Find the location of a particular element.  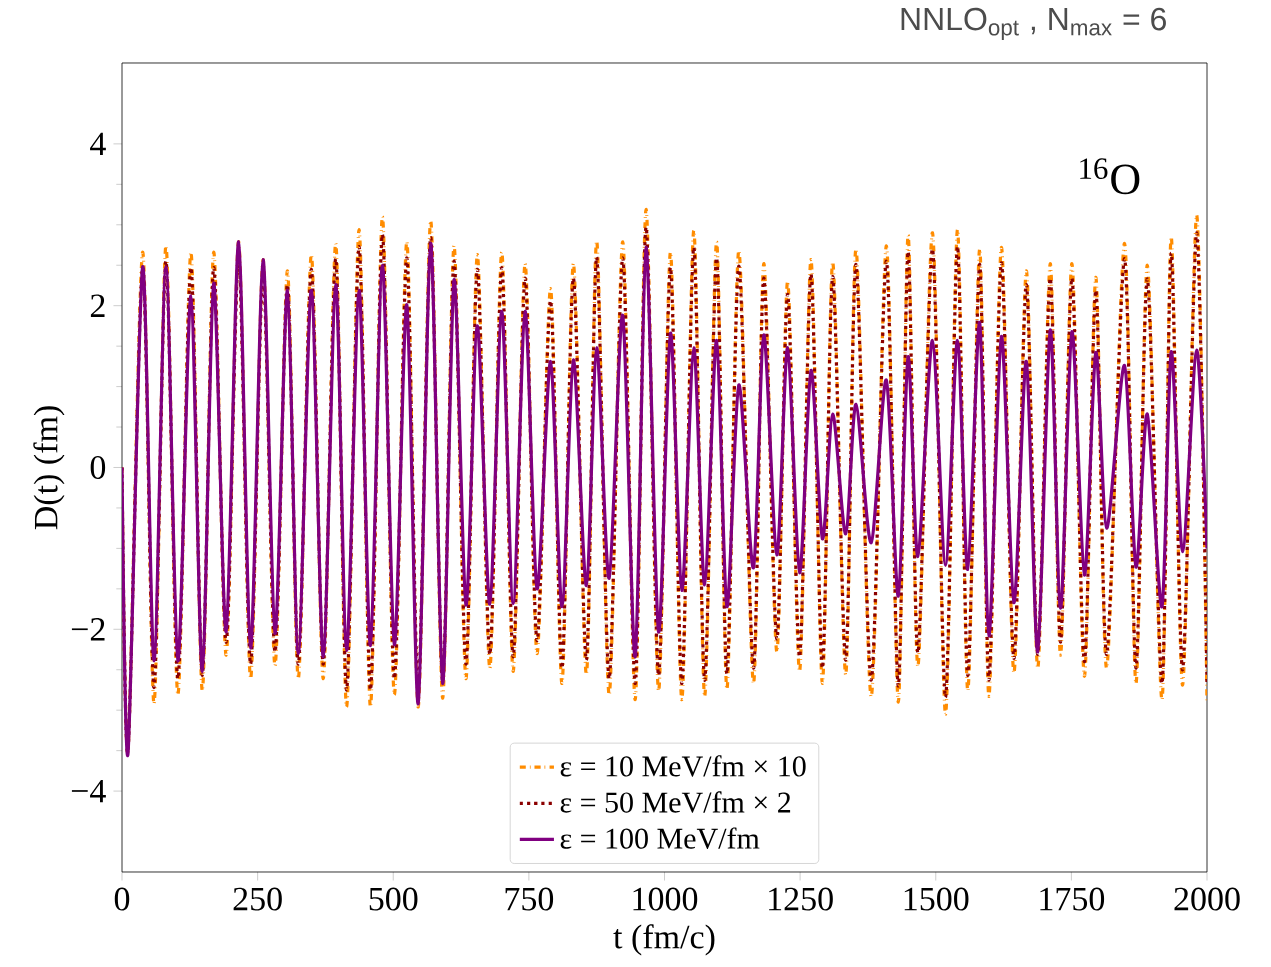

x-tick-label: 500 is located at coordinates (393, 899).